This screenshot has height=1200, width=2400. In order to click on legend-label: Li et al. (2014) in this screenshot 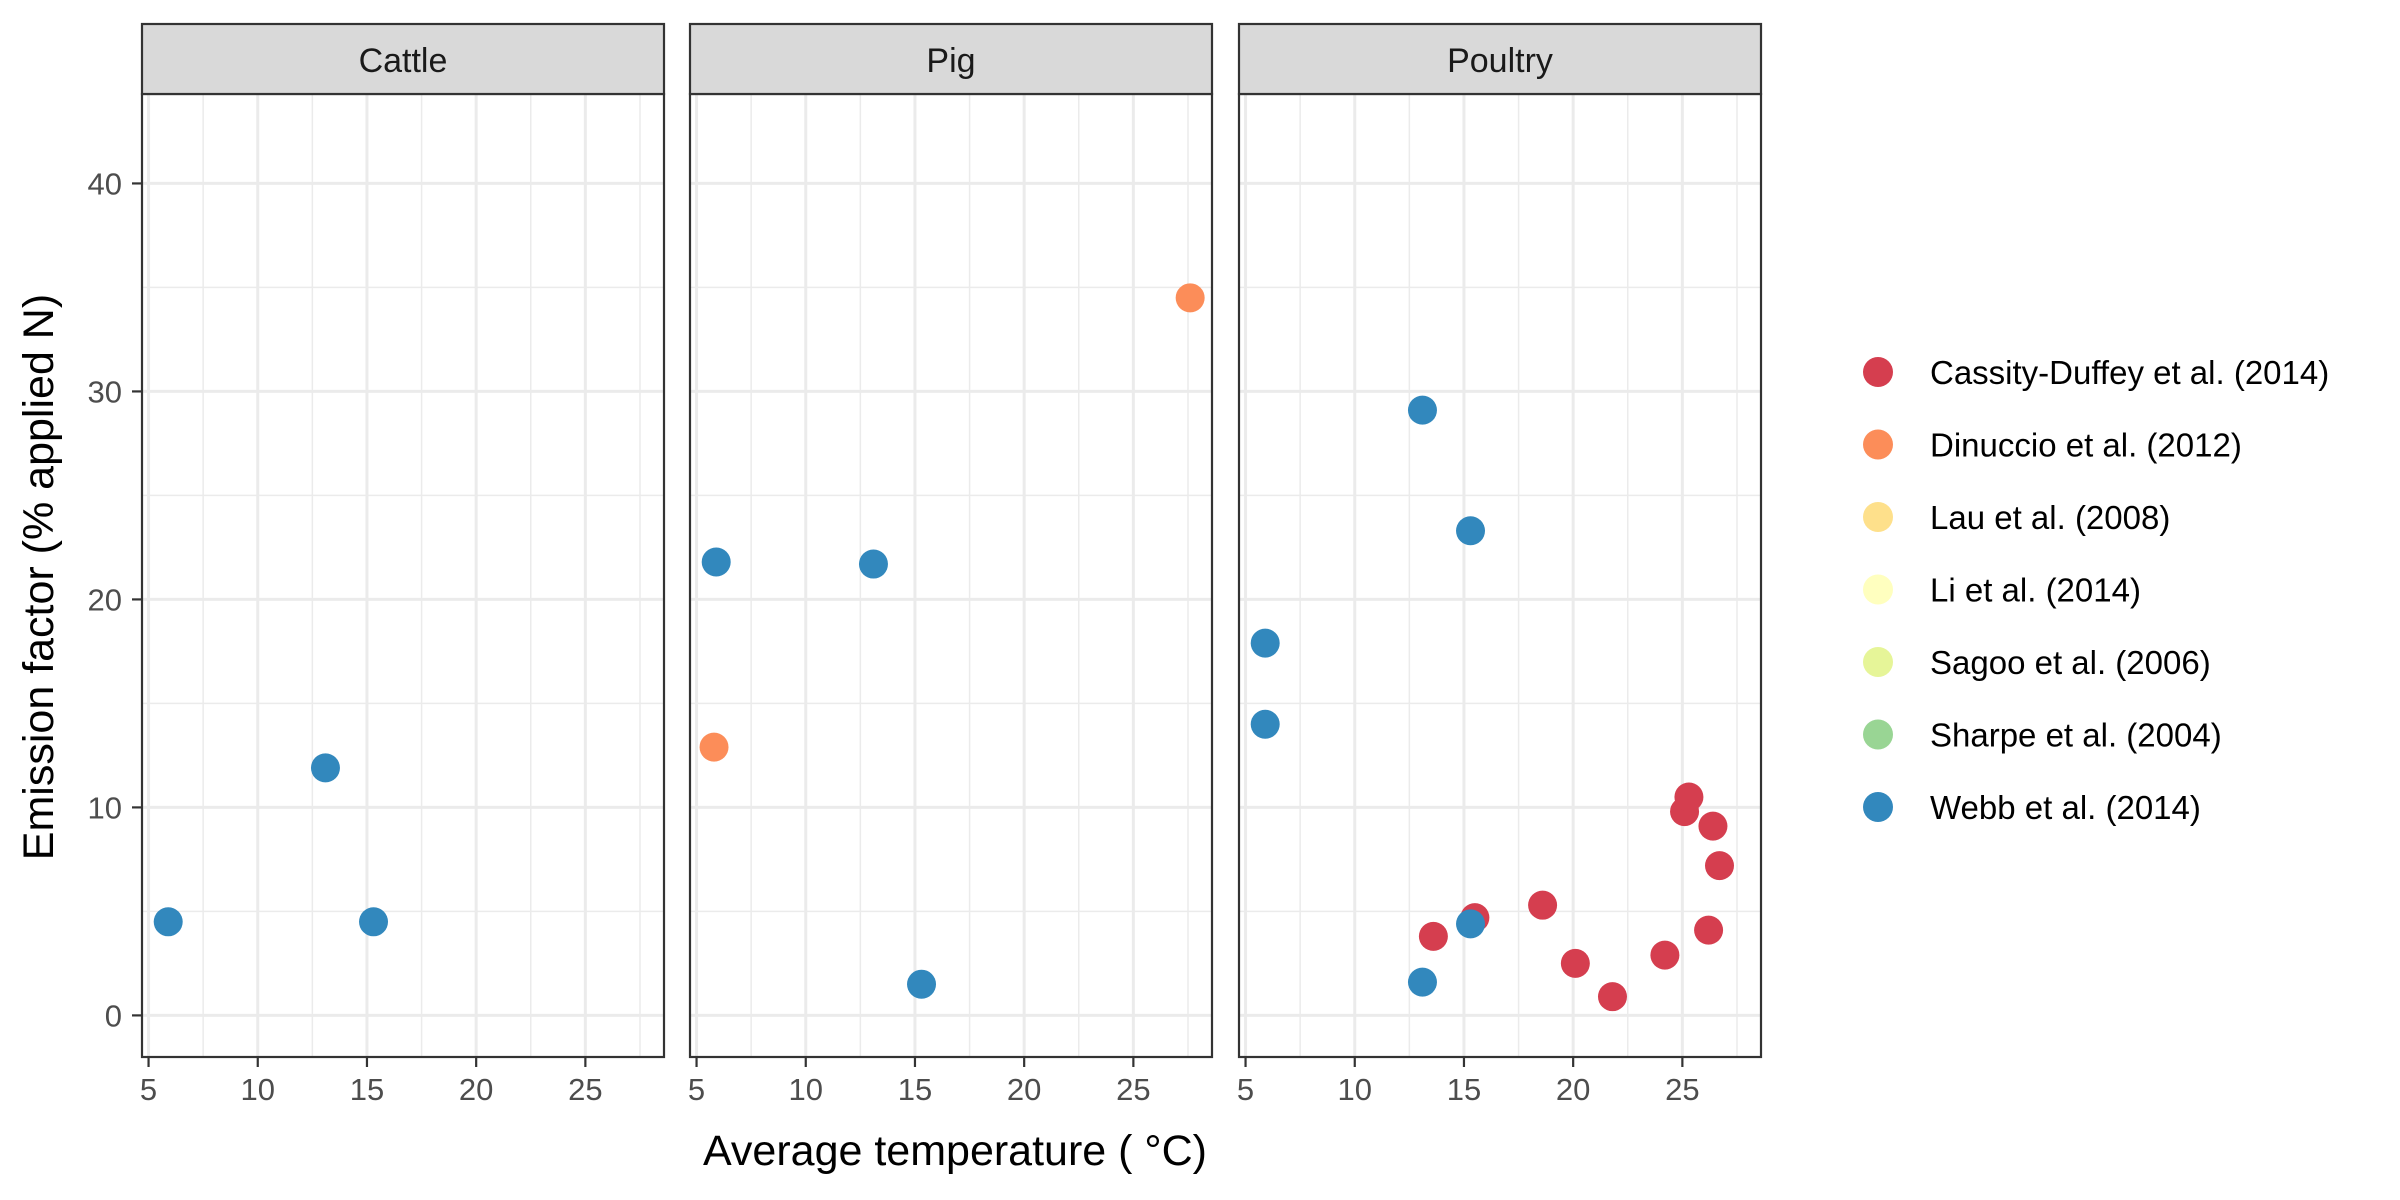, I will do `click(2035, 590)`.